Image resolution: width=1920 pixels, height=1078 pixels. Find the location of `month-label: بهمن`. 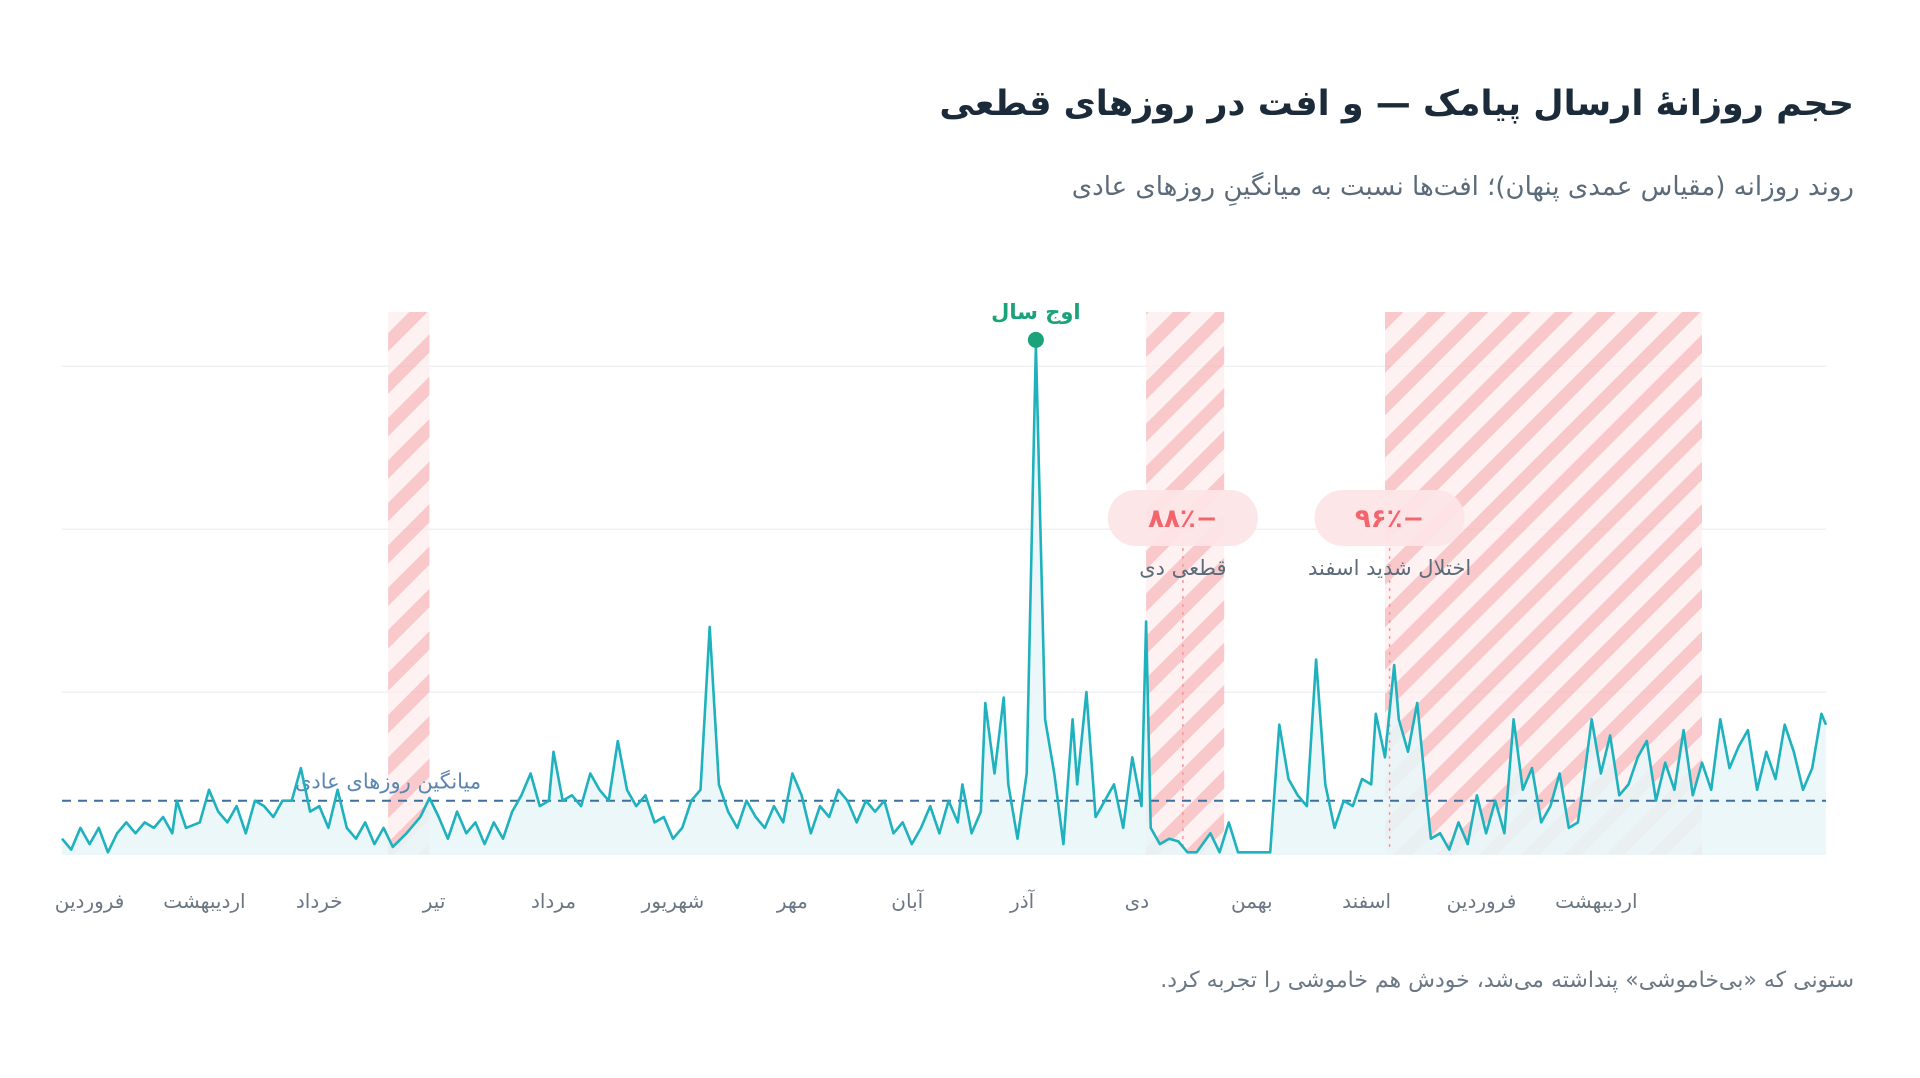

month-label: بهمن is located at coordinates (1252, 901).